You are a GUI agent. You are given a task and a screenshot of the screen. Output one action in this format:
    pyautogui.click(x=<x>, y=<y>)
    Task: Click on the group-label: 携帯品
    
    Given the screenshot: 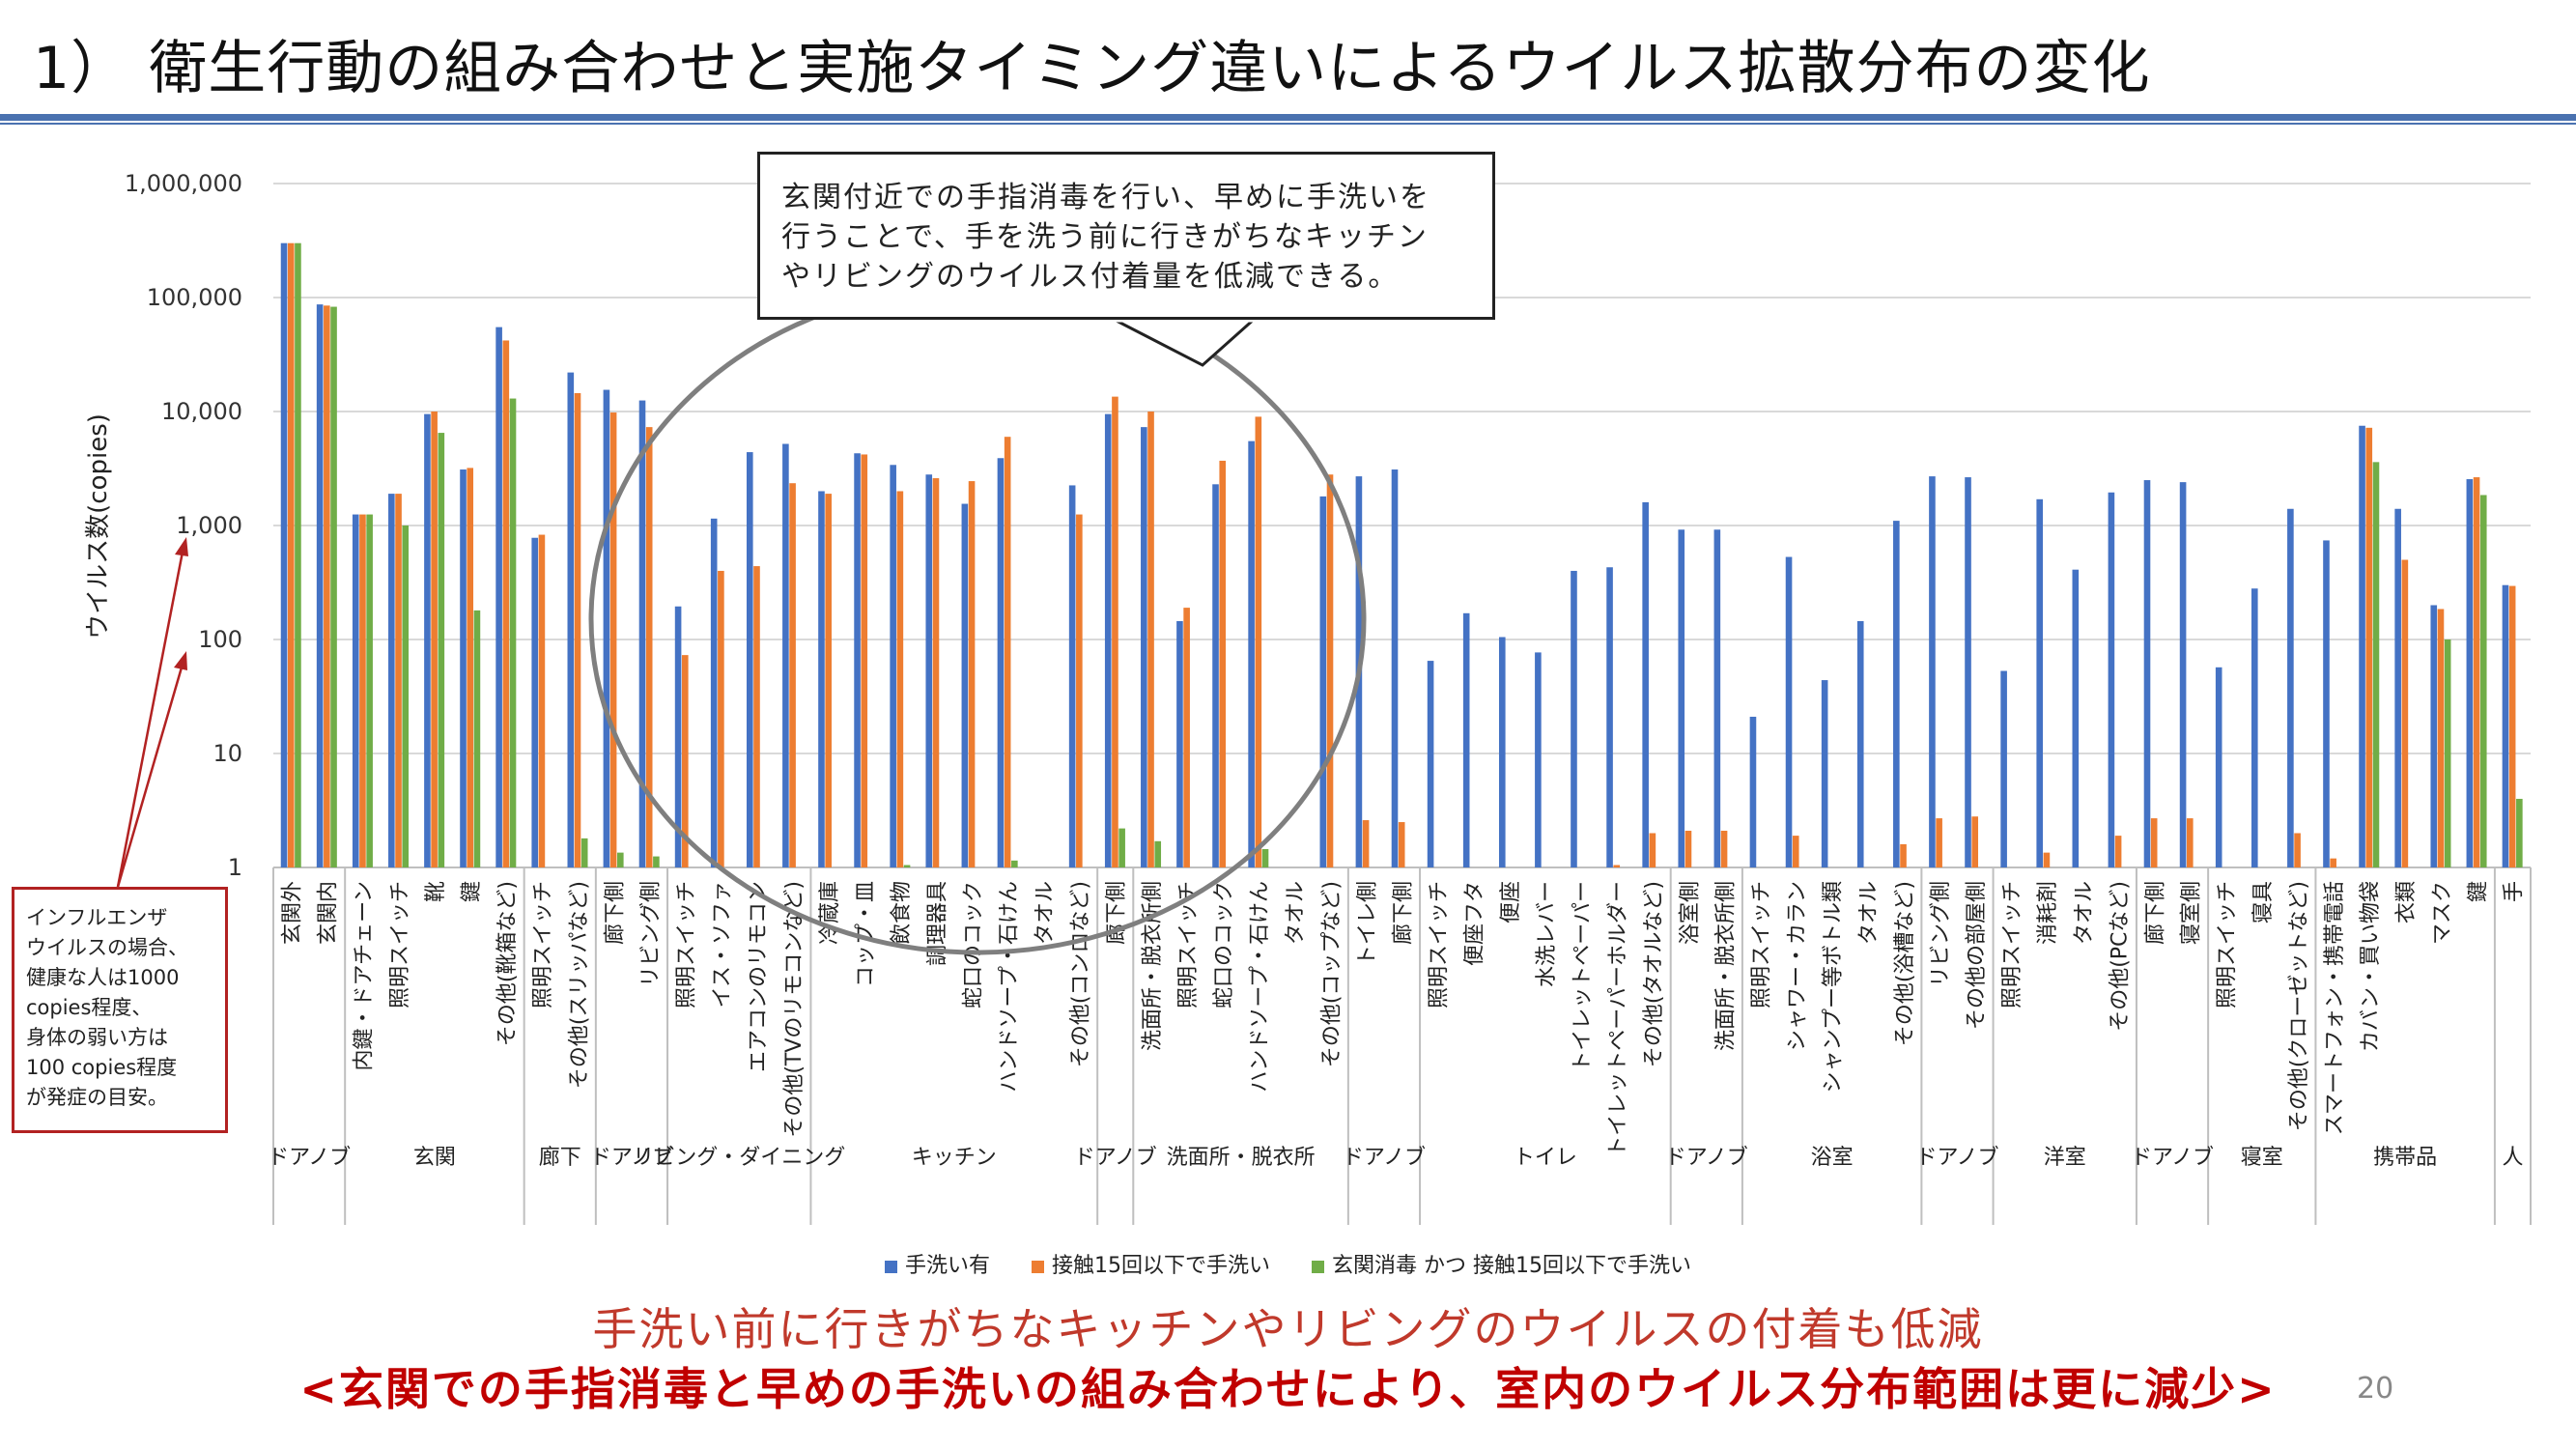 What is the action you would take?
    pyautogui.click(x=2405, y=1158)
    